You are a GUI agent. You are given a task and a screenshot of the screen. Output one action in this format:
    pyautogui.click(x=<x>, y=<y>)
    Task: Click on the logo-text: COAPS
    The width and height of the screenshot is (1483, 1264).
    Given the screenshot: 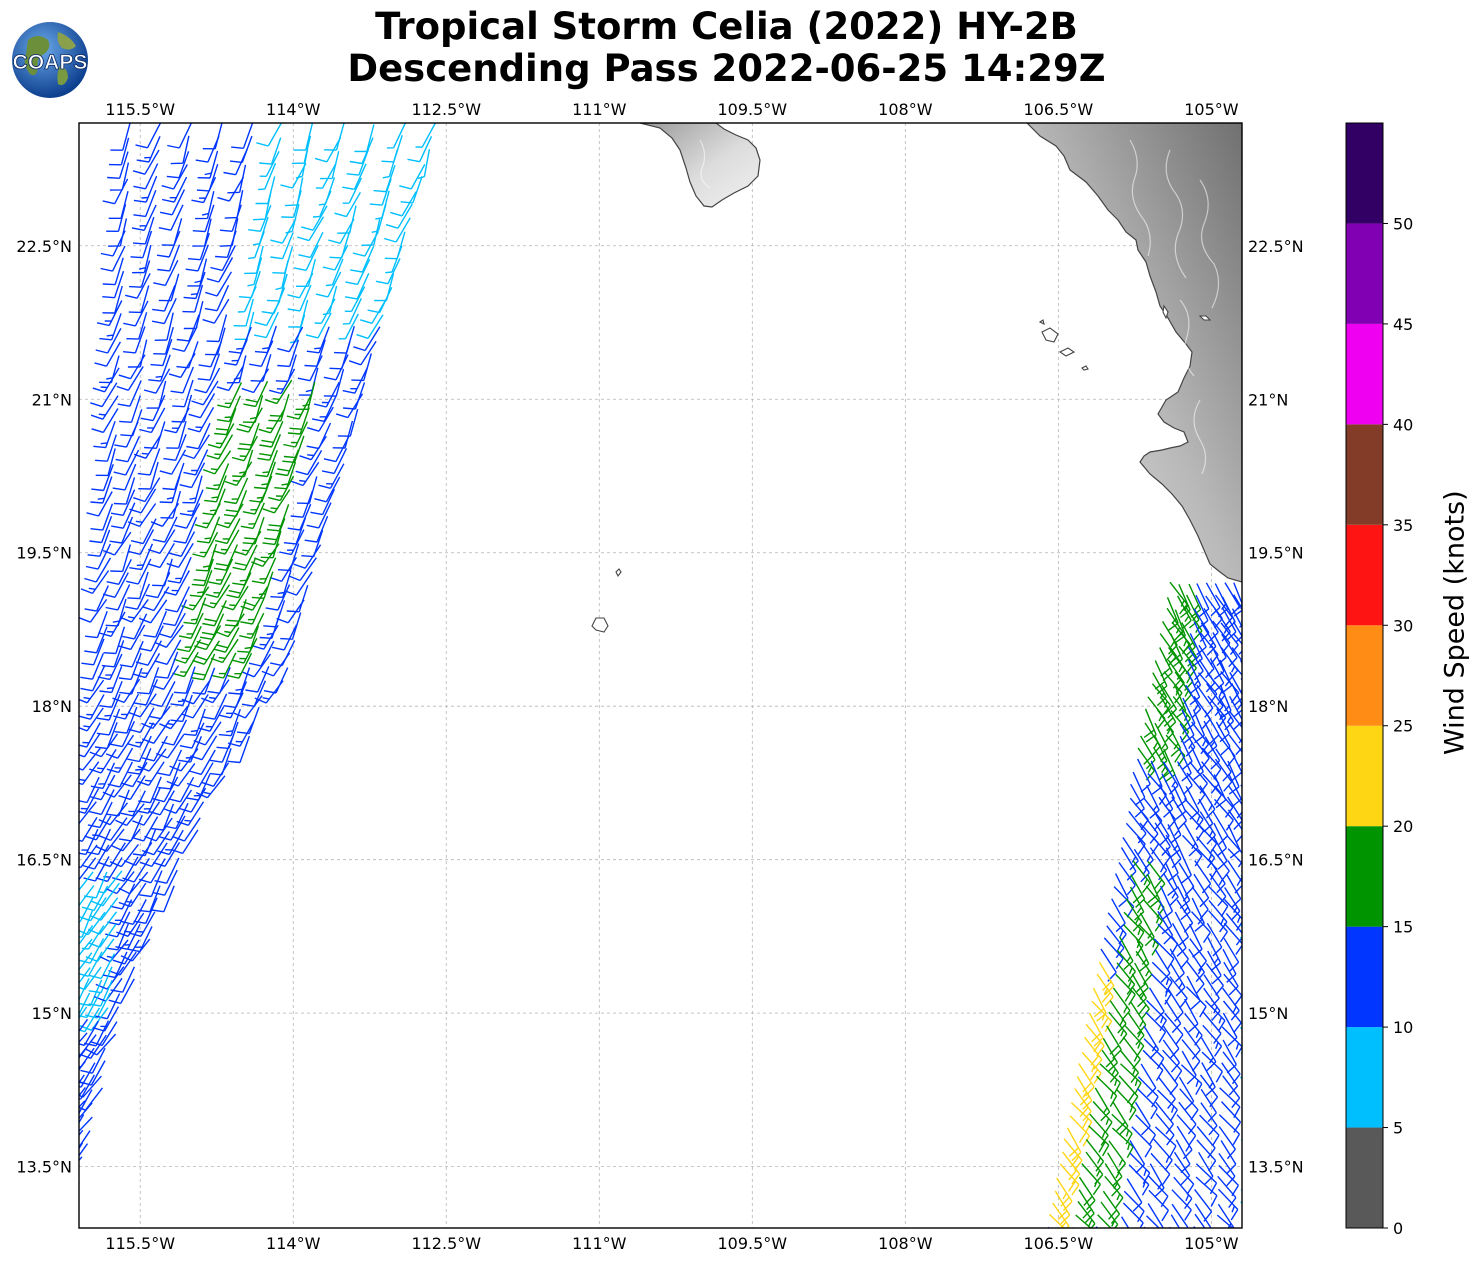 What is the action you would take?
    pyautogui.click(x=50, y=62)
    